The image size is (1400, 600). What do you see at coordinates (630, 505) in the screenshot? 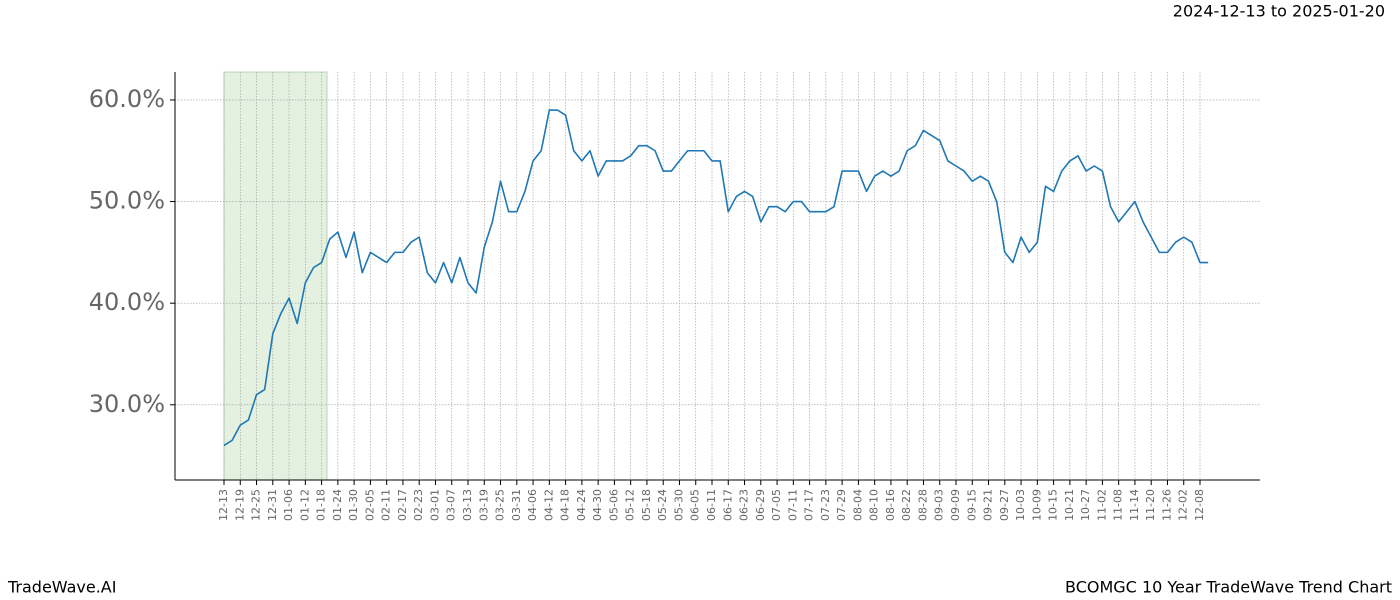
I see `x-tick-label: 05-12` at bounding box center [630, 505].